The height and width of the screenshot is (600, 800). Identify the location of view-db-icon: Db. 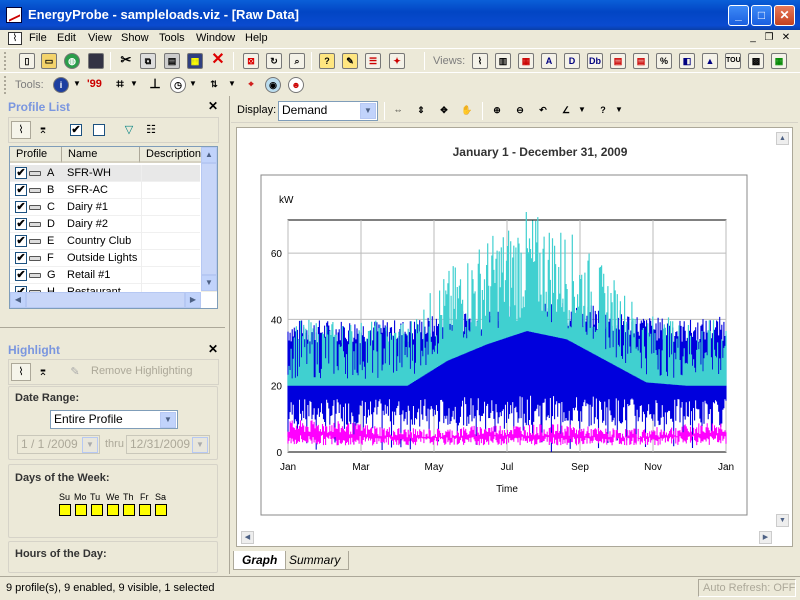
(595, 61).